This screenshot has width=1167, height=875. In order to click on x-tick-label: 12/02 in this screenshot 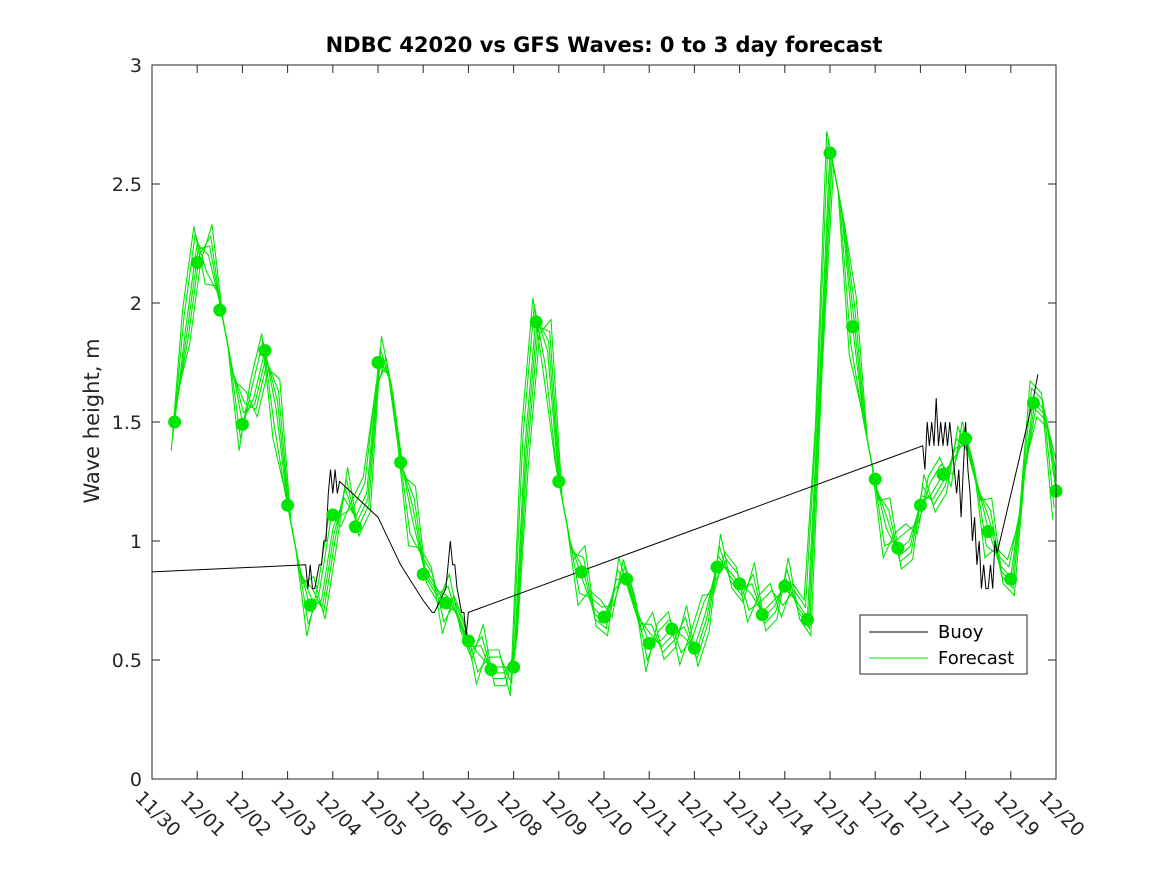, I will do `click(248, 814)`.